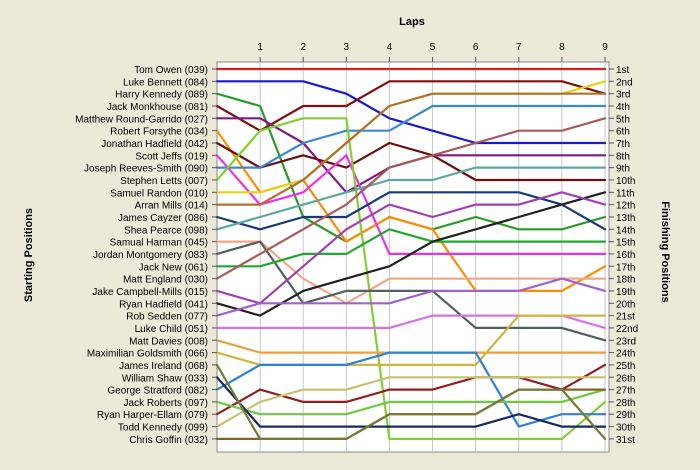 This screenshot has height=470, width=700. I want to click on finish-position-label: 28th, so click(625, 403).